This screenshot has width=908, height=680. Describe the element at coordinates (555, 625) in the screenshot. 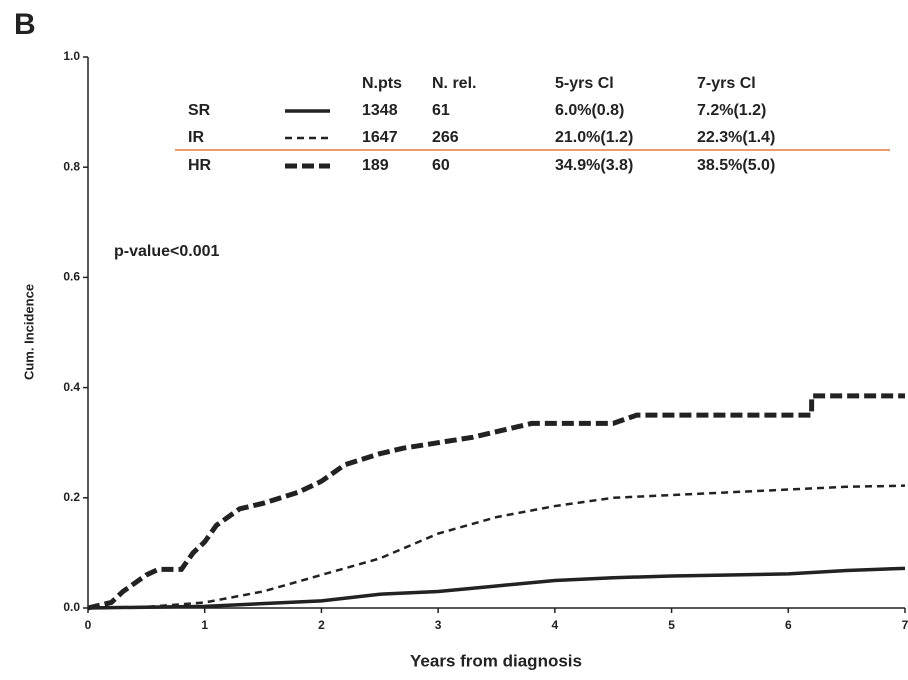

I see `x-tick-label: 4` at that location.